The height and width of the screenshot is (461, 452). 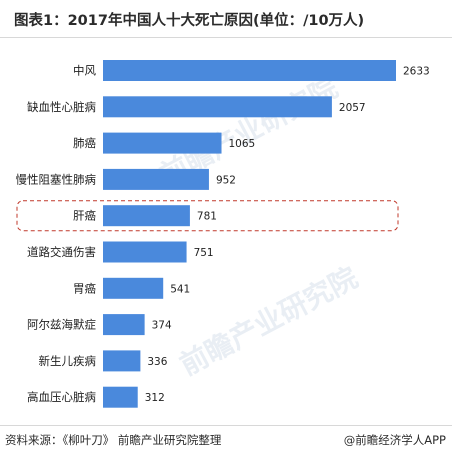 What do you see at coordinates (155, 398) in the screenshot?
I see `value-label: 312` at bounding box center [155, 398].